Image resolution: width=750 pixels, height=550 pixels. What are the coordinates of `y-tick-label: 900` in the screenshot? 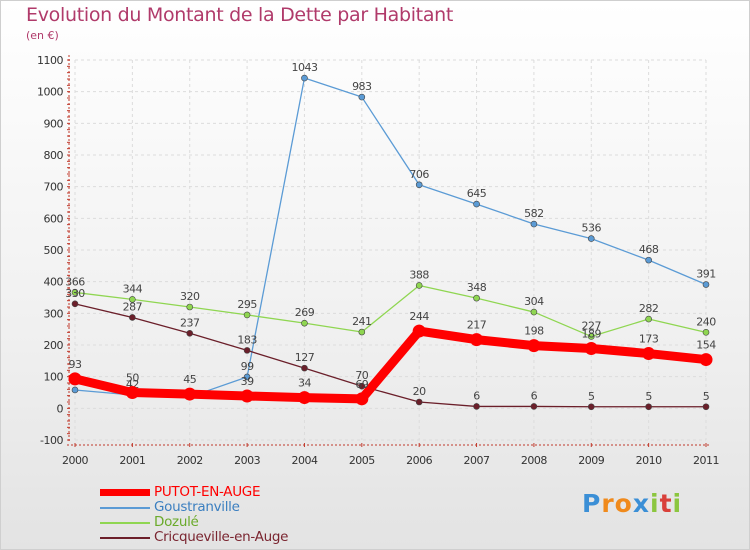 It's located at (54, 123).